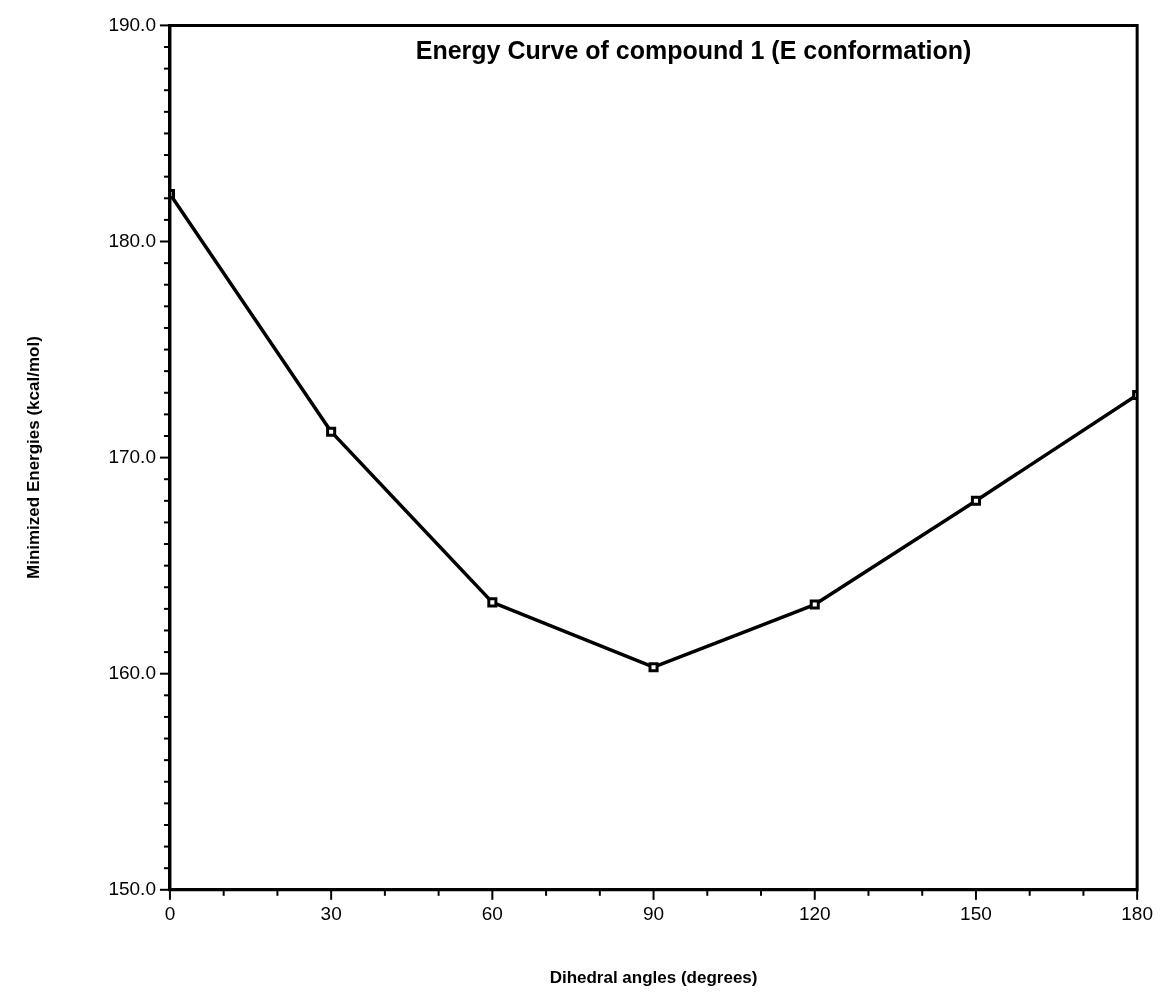  I want to click on x-tick-label: 0, so click(170, 914).